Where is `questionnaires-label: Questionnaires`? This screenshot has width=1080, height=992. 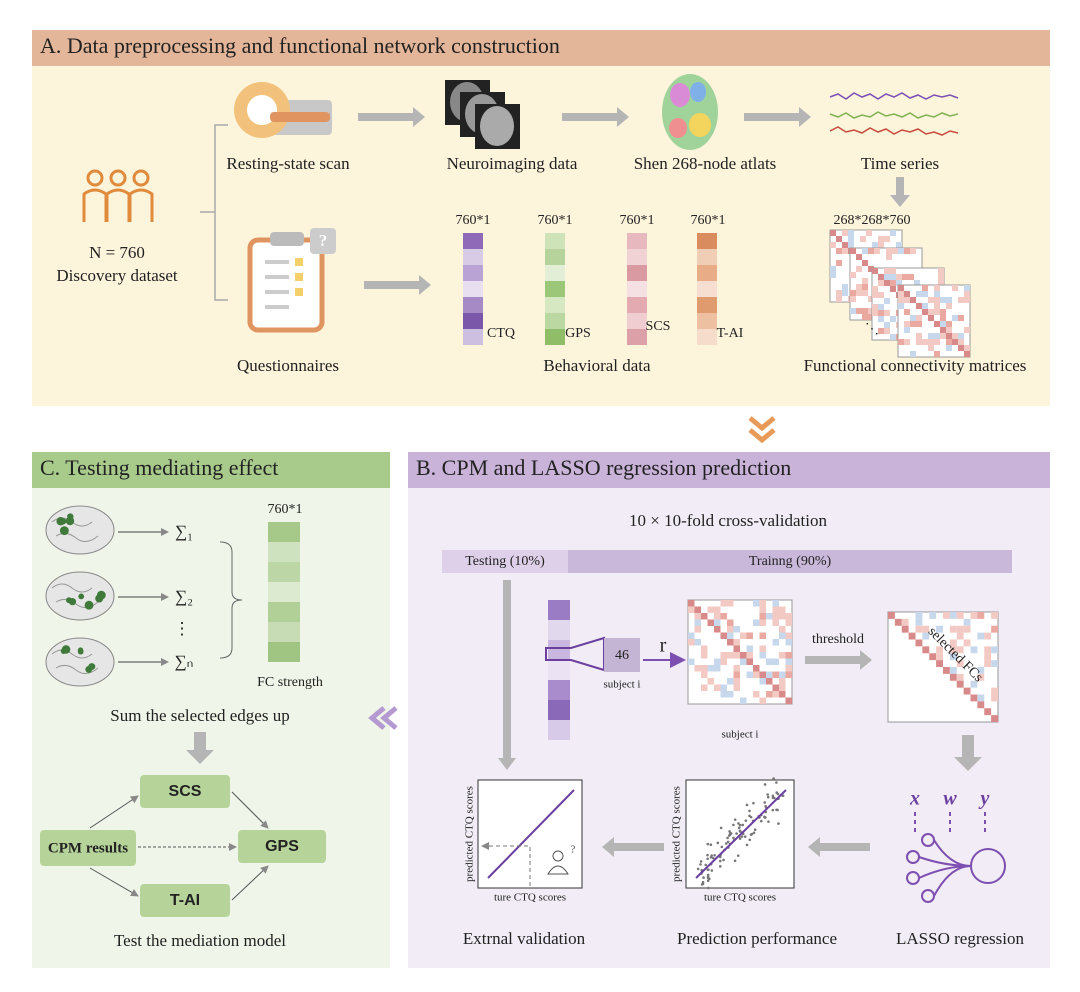
questionnaires-label: Questionnaires is located at coordinates (288, 365).